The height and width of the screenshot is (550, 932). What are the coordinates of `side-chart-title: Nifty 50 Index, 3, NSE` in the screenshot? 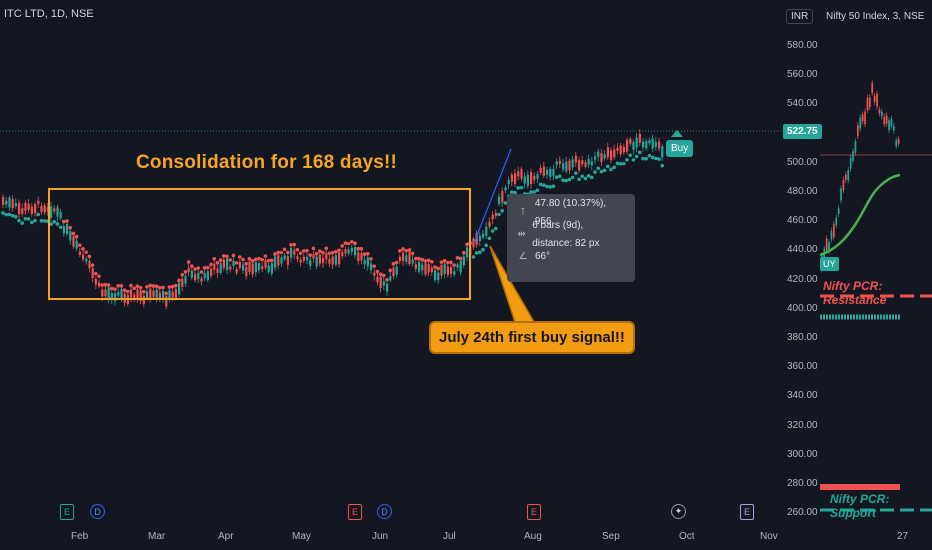 It's located at (875, 16).